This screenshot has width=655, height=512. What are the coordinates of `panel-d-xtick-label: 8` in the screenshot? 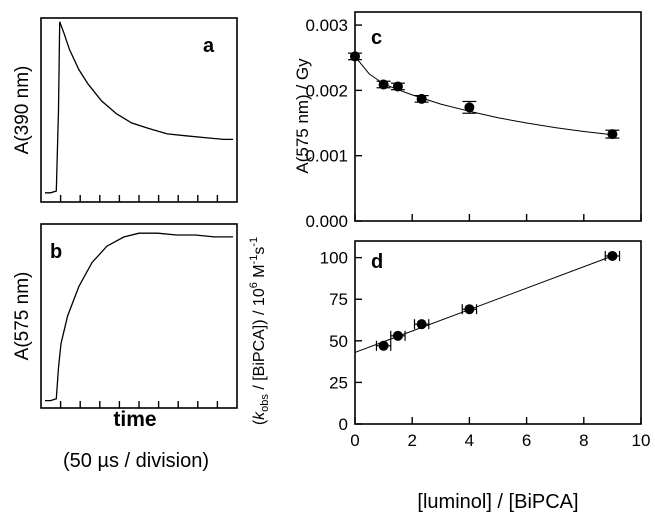 It's located at (583, 440).